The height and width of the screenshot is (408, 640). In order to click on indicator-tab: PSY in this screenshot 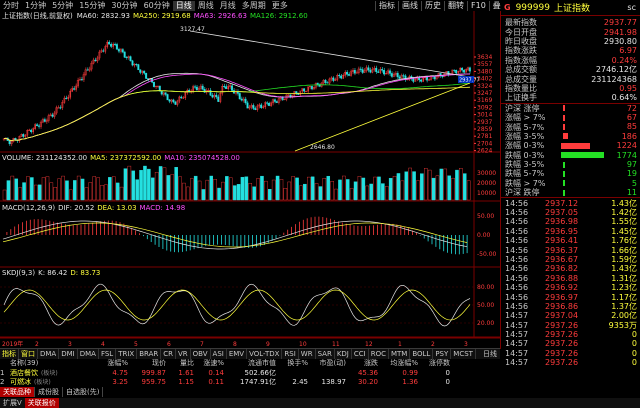, I will do `click(442, 354)`.